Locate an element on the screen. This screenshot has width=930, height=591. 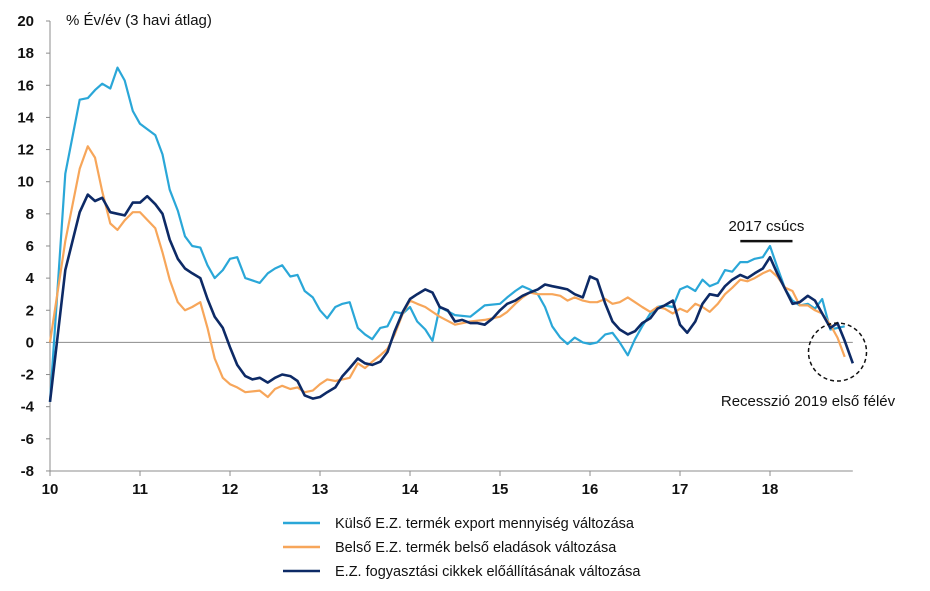
peak-annotation-label: 2017 csúcs is located at coordinates (766, 226).